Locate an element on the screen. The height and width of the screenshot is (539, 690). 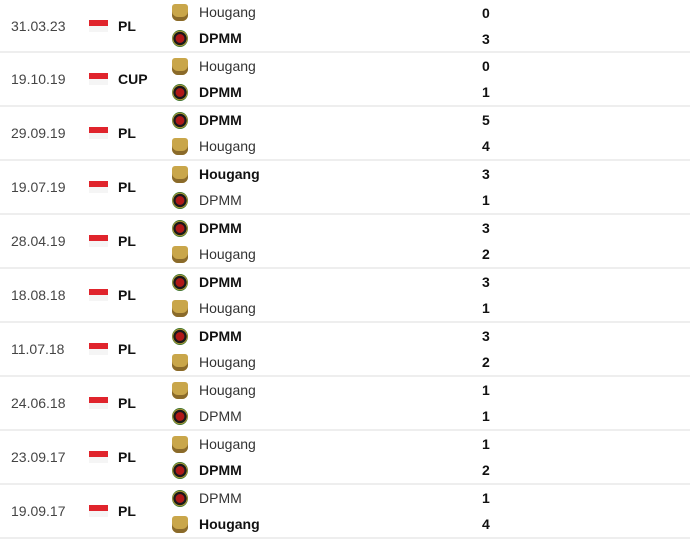
match-row: 19.07.19 PL Hougang 3 DPMM 1 is located at coordinates (345, 188).